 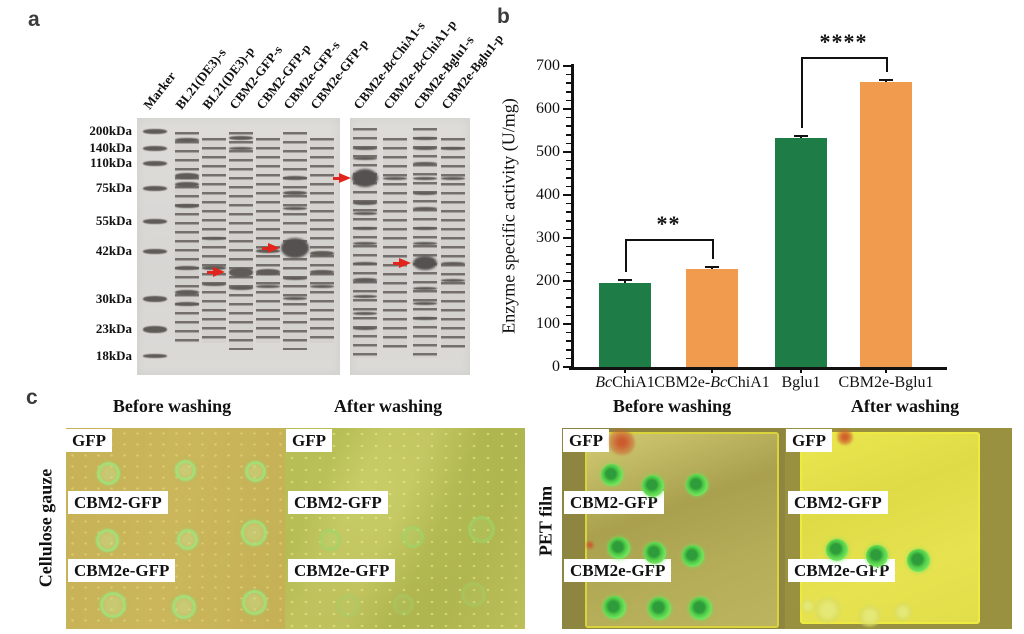 I want to click on sig-bracket-left, so click(x=626, y=255).